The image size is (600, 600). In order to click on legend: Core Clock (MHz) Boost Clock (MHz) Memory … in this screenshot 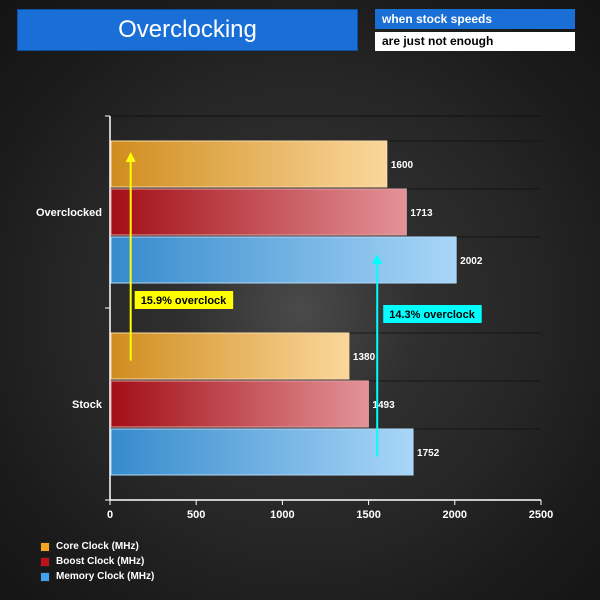, I will do `click(97, 561)`.